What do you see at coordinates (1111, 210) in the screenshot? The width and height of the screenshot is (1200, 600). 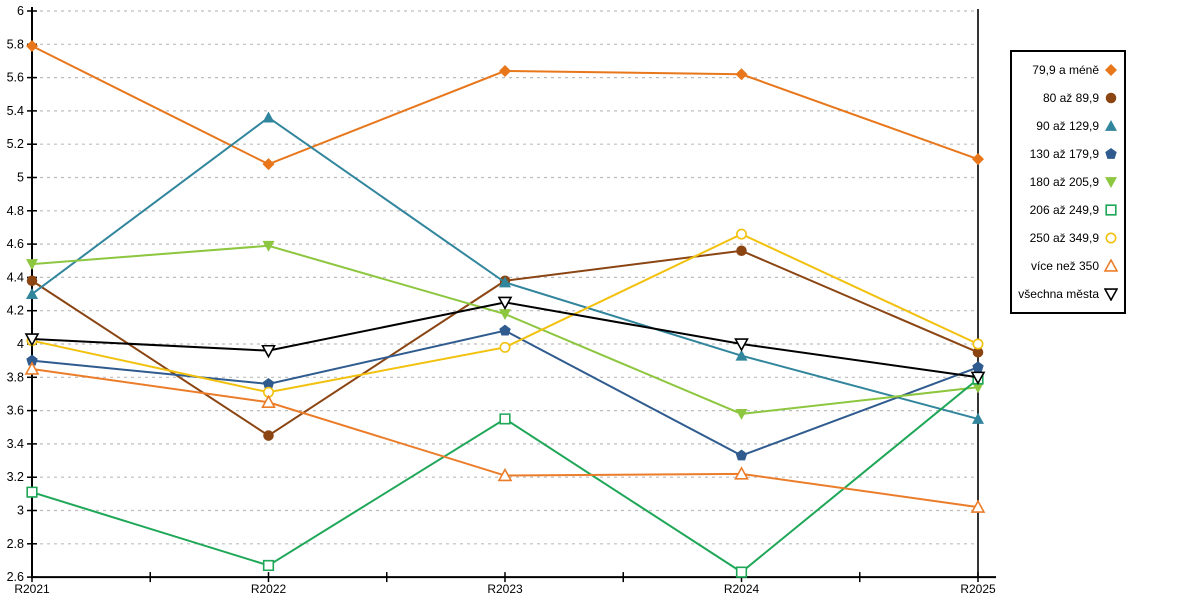 I see `square-legend-marker-icon` at bounding box center [1111, 210].